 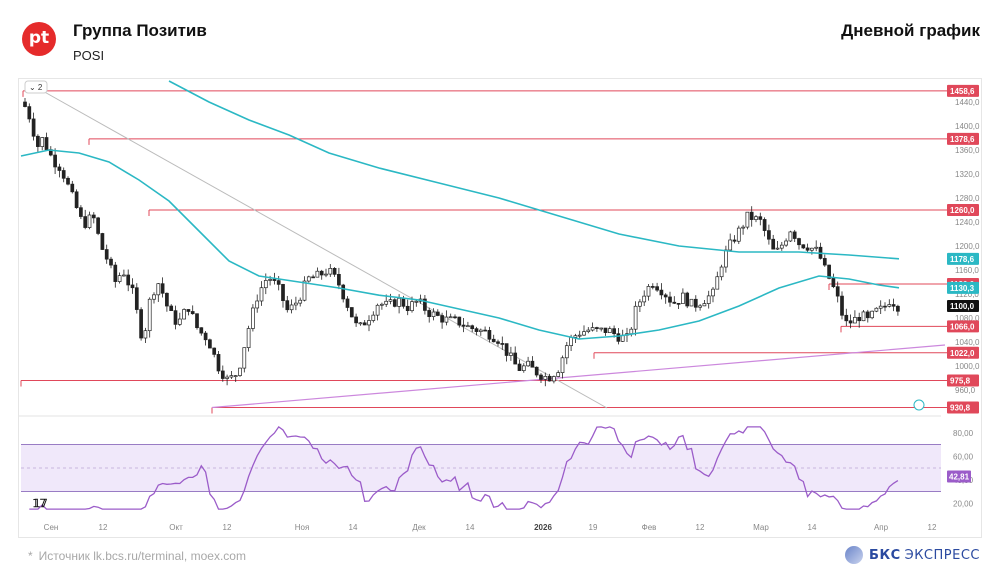 What do you see at coordinates (593, 527) in the screenshot?
I see `x-axis-label: 19` at bounding box center [593, 527].